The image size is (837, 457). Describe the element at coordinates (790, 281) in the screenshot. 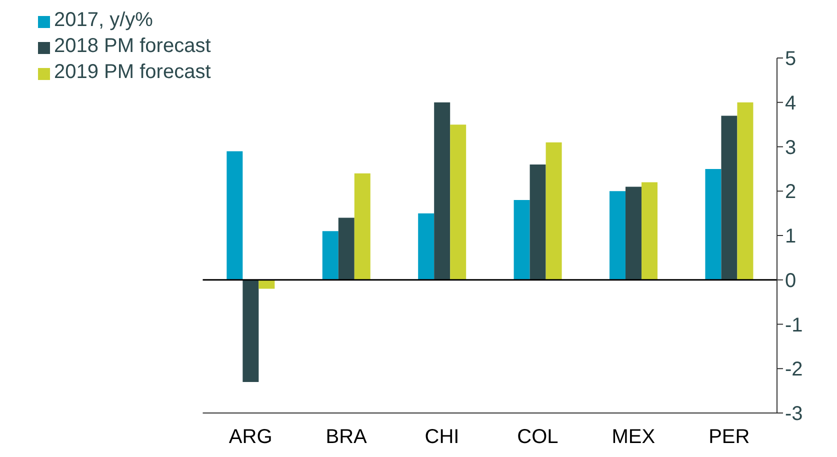

I see `y-tick-label: 0` at that location.